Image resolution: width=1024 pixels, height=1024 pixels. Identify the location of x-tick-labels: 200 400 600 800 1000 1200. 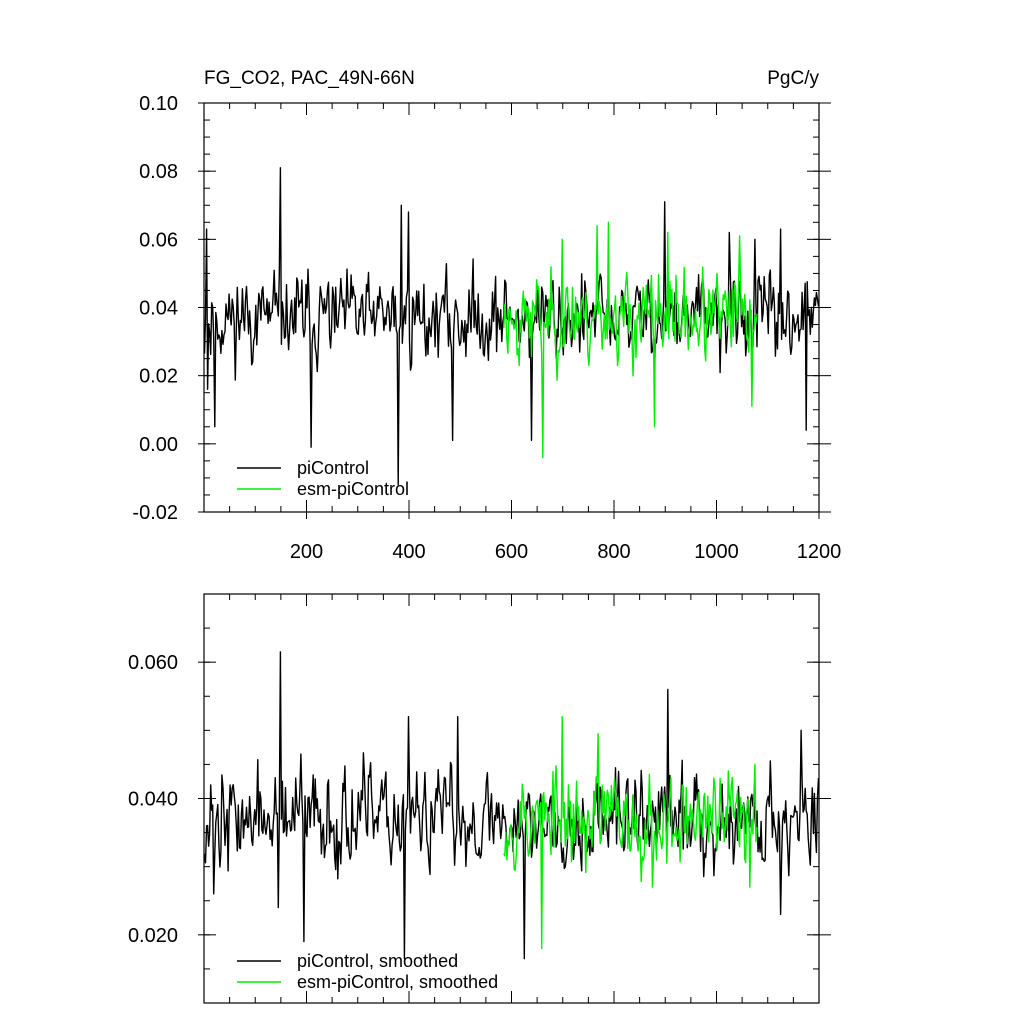
(565, 552).